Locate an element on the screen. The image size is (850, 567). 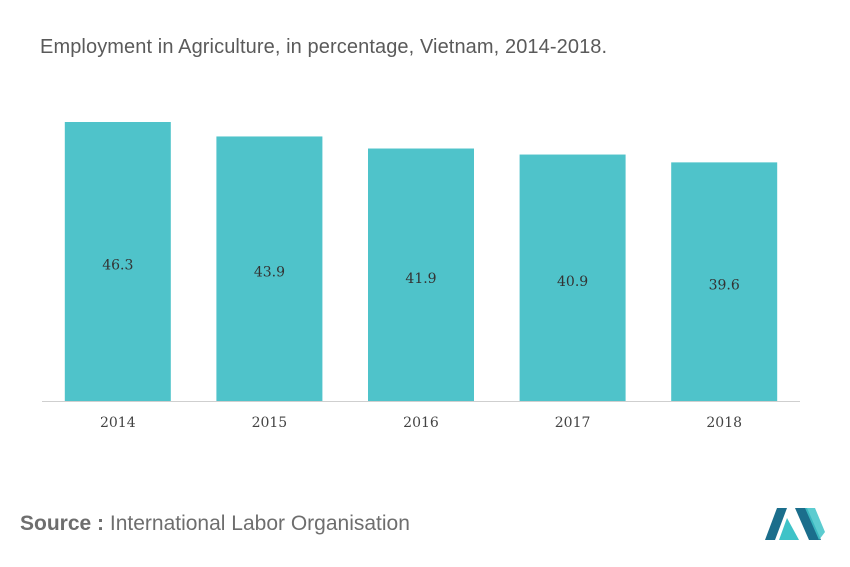
bar-2018 is located at coordinates (724, 281).